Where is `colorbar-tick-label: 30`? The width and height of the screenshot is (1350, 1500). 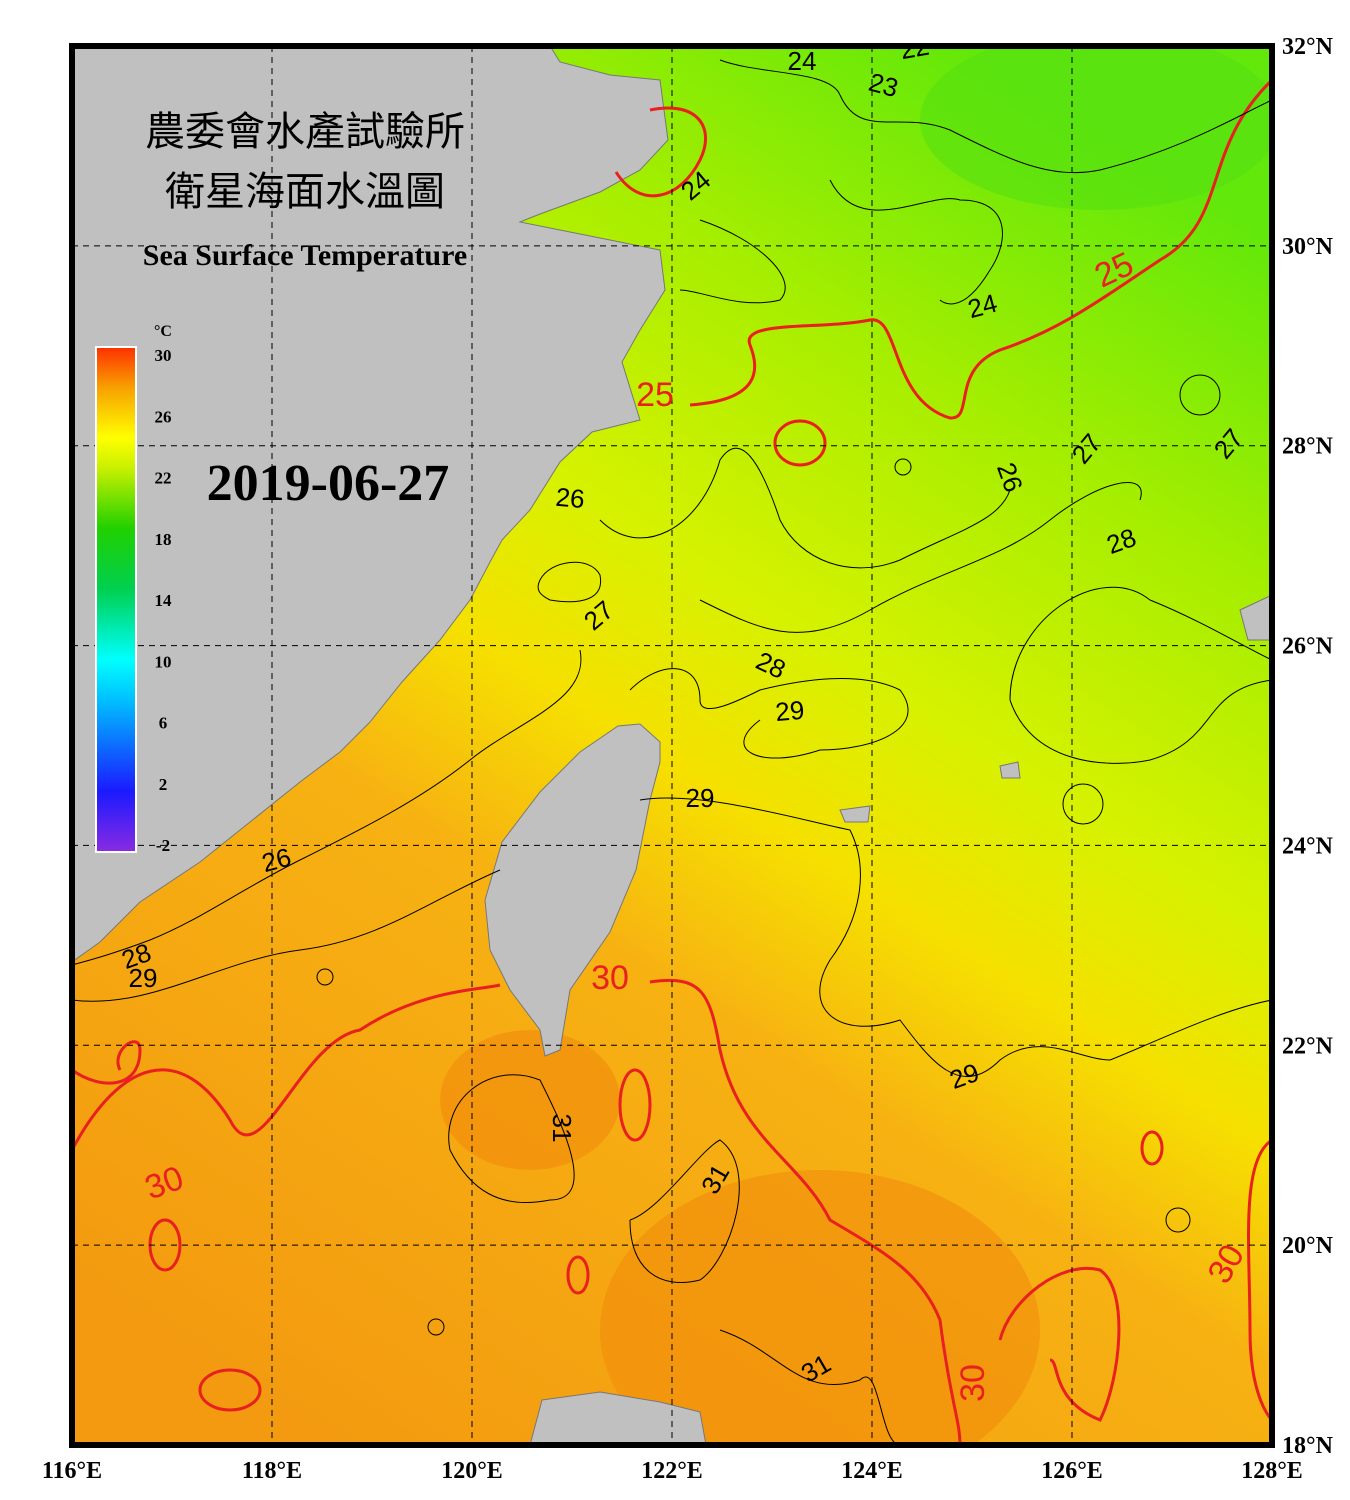 colorbar-tick-label: 30 is located at coordinates (163, 355).